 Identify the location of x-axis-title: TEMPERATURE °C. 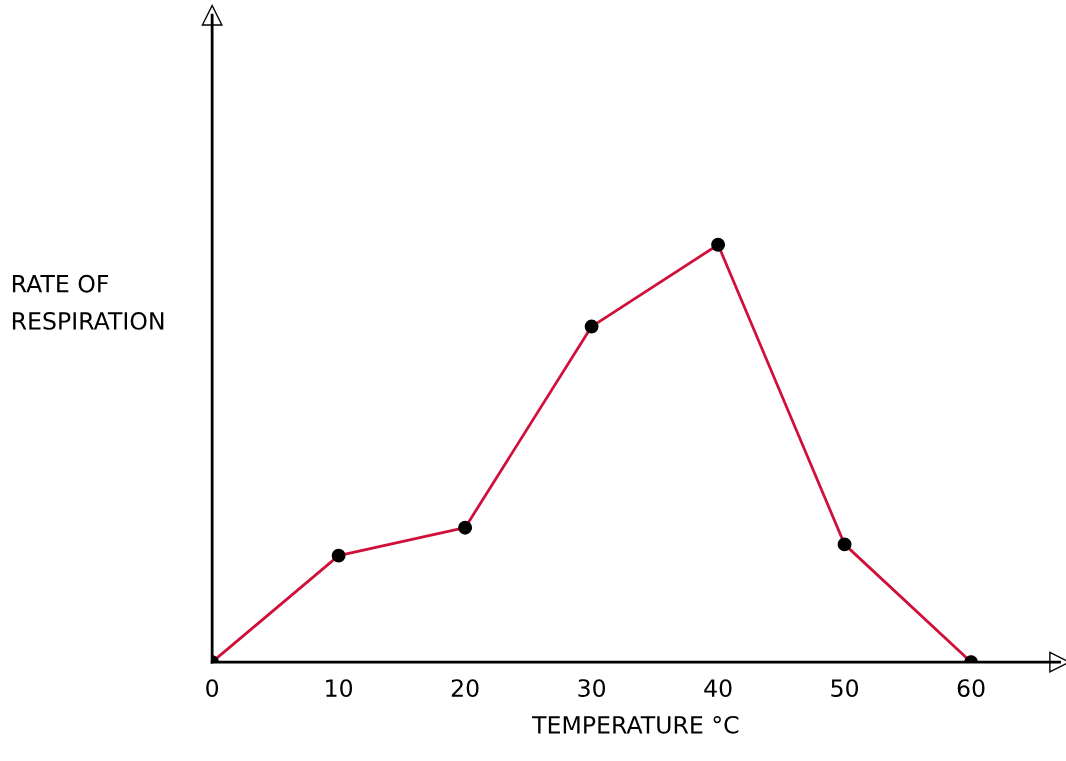
(635, 724).